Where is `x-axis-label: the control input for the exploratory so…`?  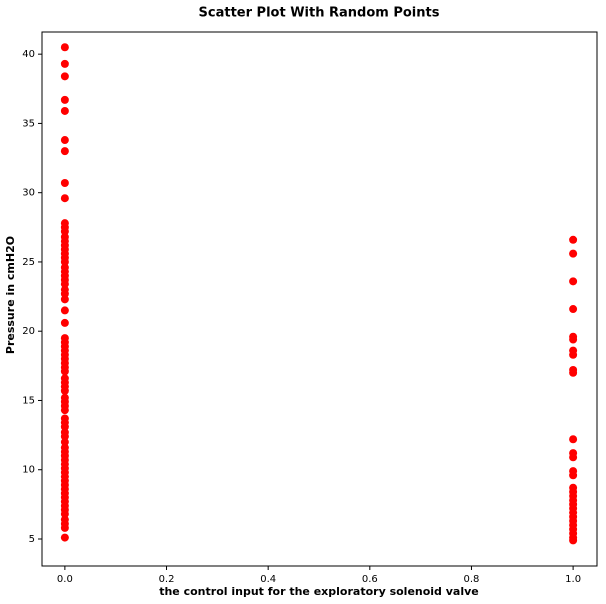
x-axis-label: the control input for the exploratory so… is located at coordinates (319, 591).